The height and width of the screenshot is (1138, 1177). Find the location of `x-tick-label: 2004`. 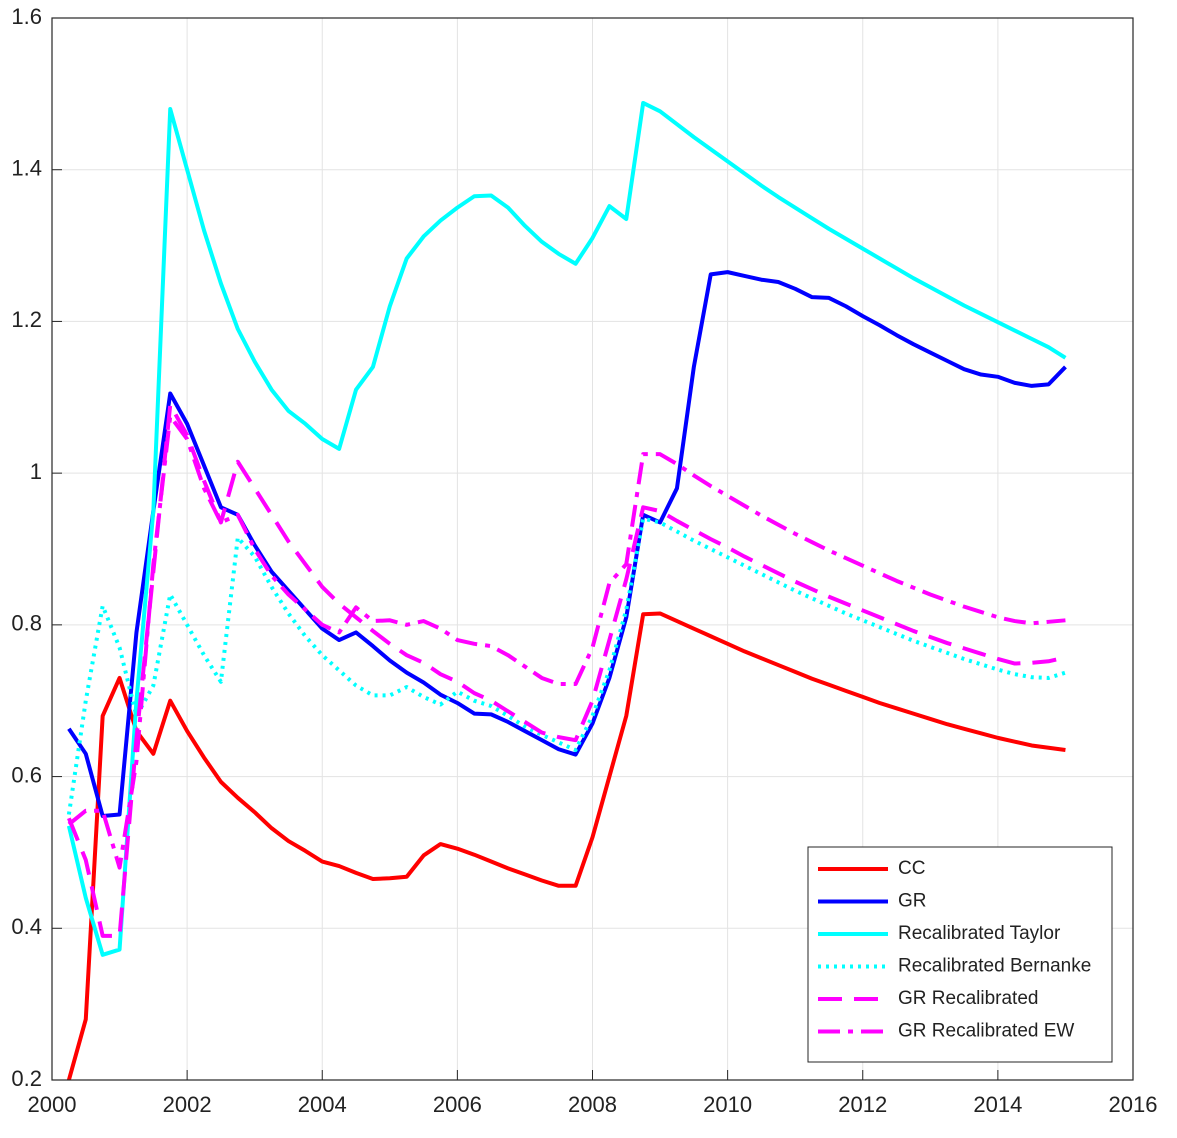

x-tick-label: 2004 is located at coordinates (322, 1104).